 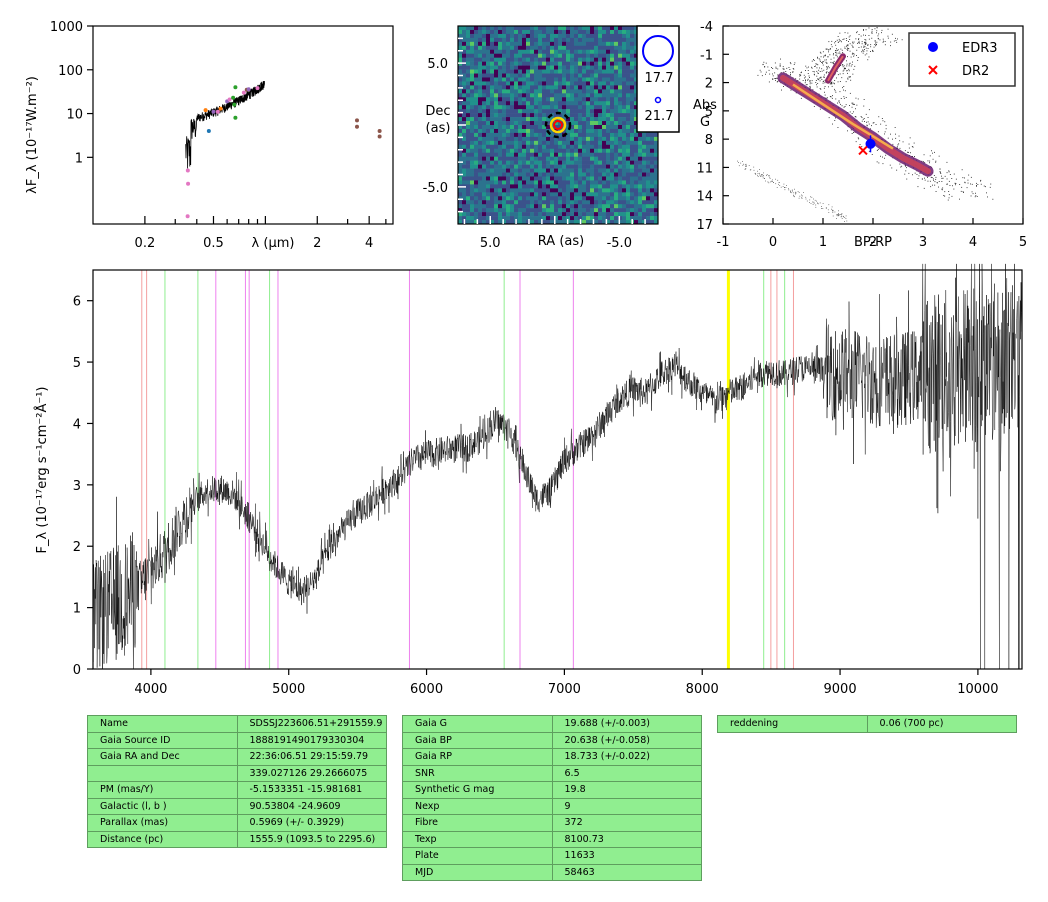 I want to click on spectrum-y-tick-label: 5, so click(x=77, y=363).